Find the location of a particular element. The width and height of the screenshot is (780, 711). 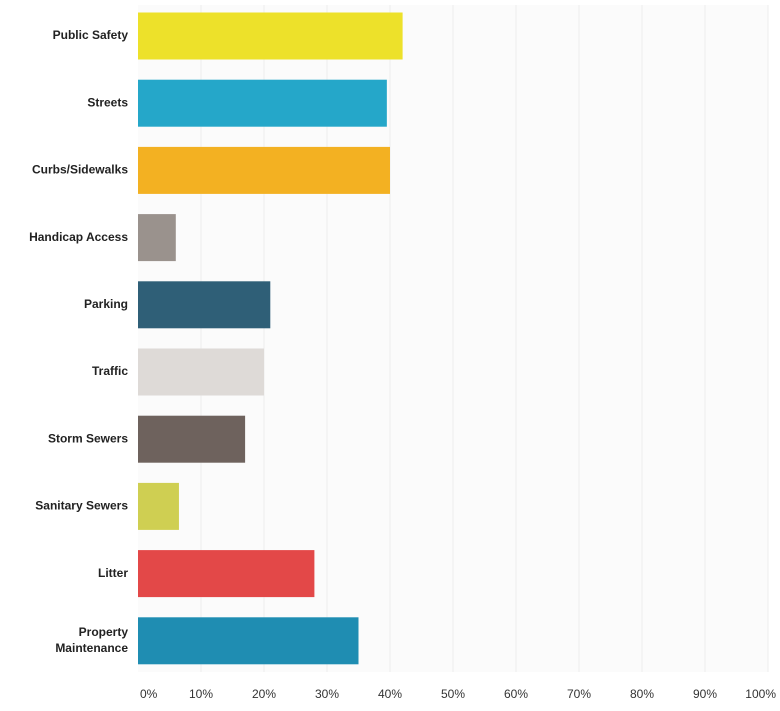

x-tick-label: 50% is located at coordinates (453, 694).